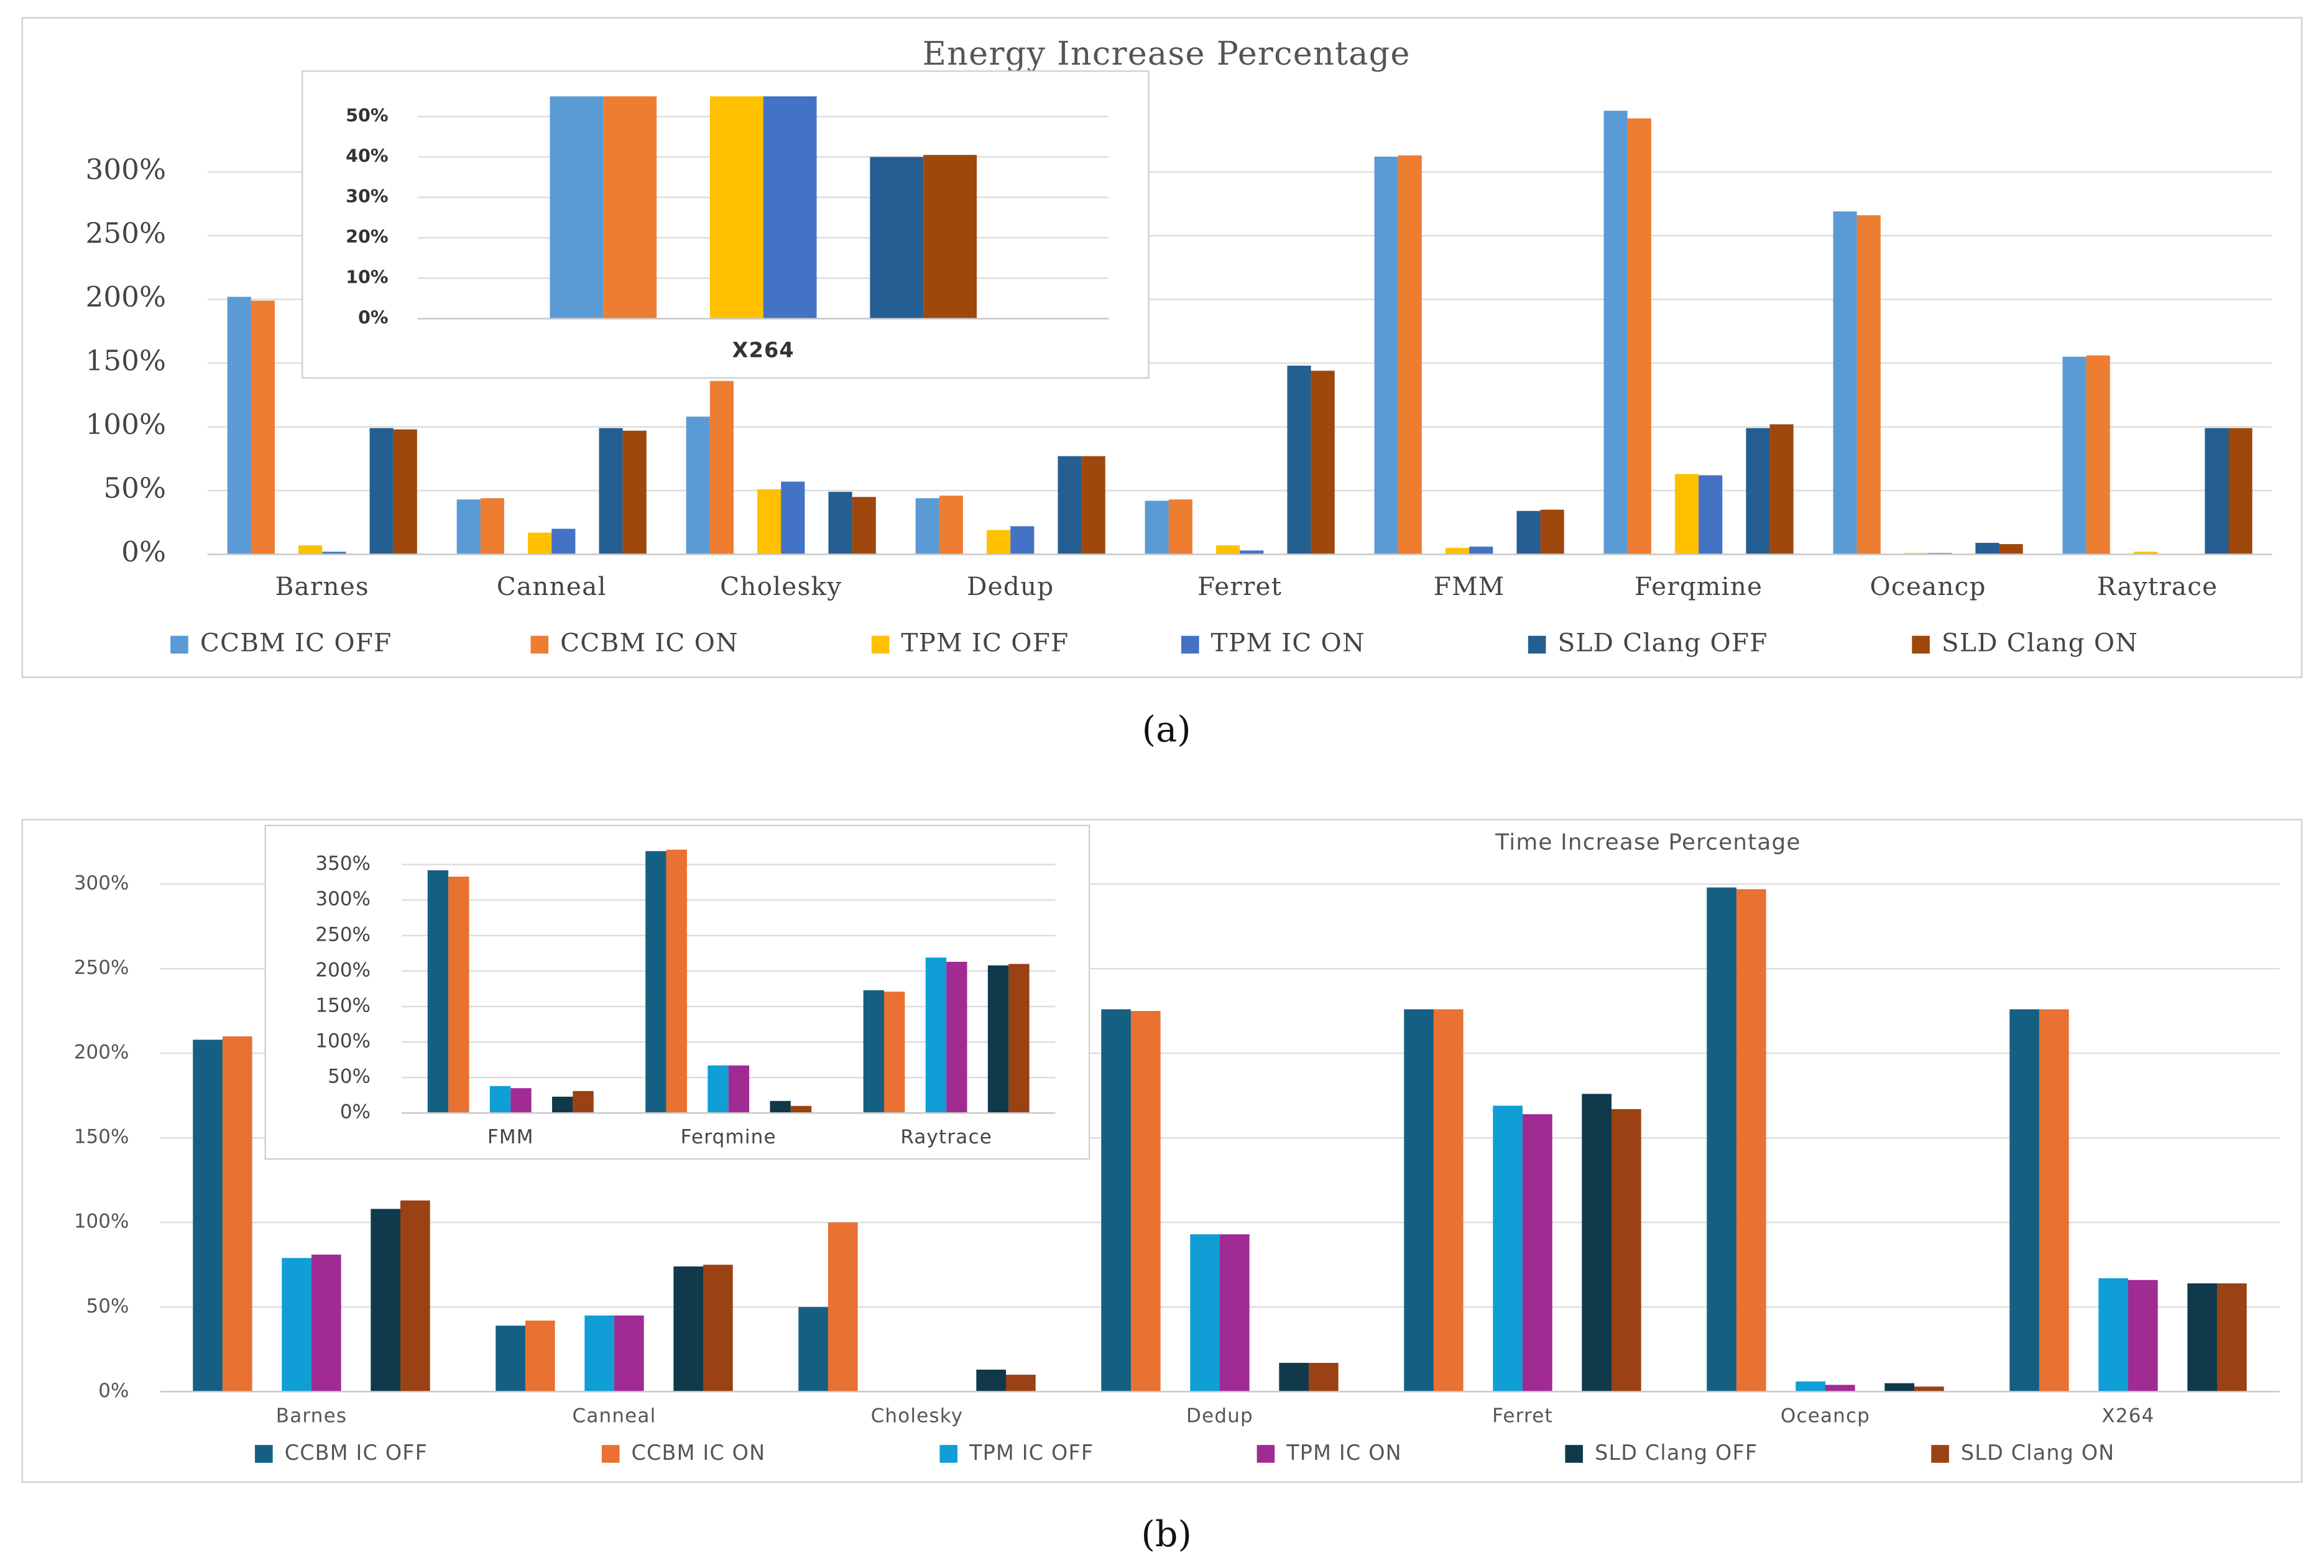  I want to click on legend-label: CCBM IC ON, so click(649, 642).